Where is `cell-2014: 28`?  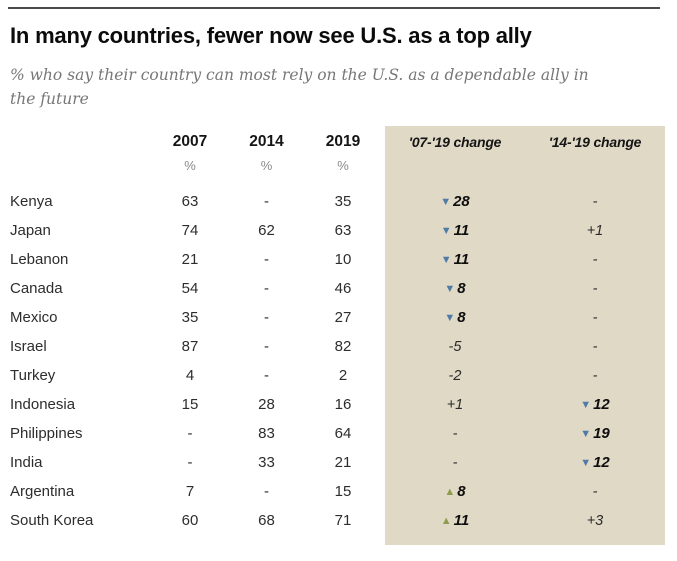 cell-2014: 28 is located at coordinates (266, 404).